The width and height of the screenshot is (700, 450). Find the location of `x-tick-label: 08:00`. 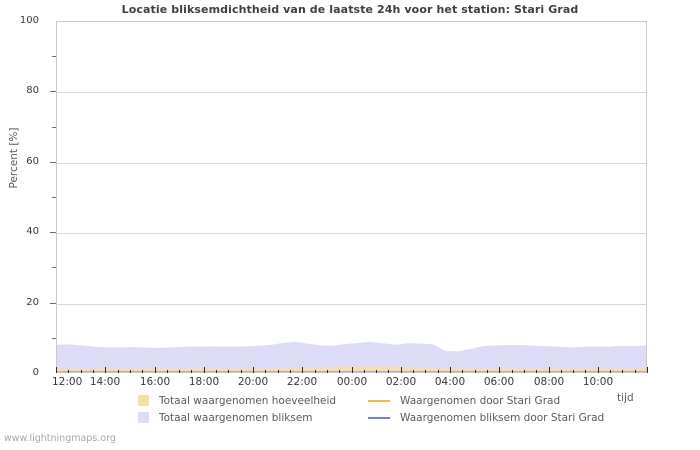

x-tick-label: 08:00 is located at coordinates (549, 382).